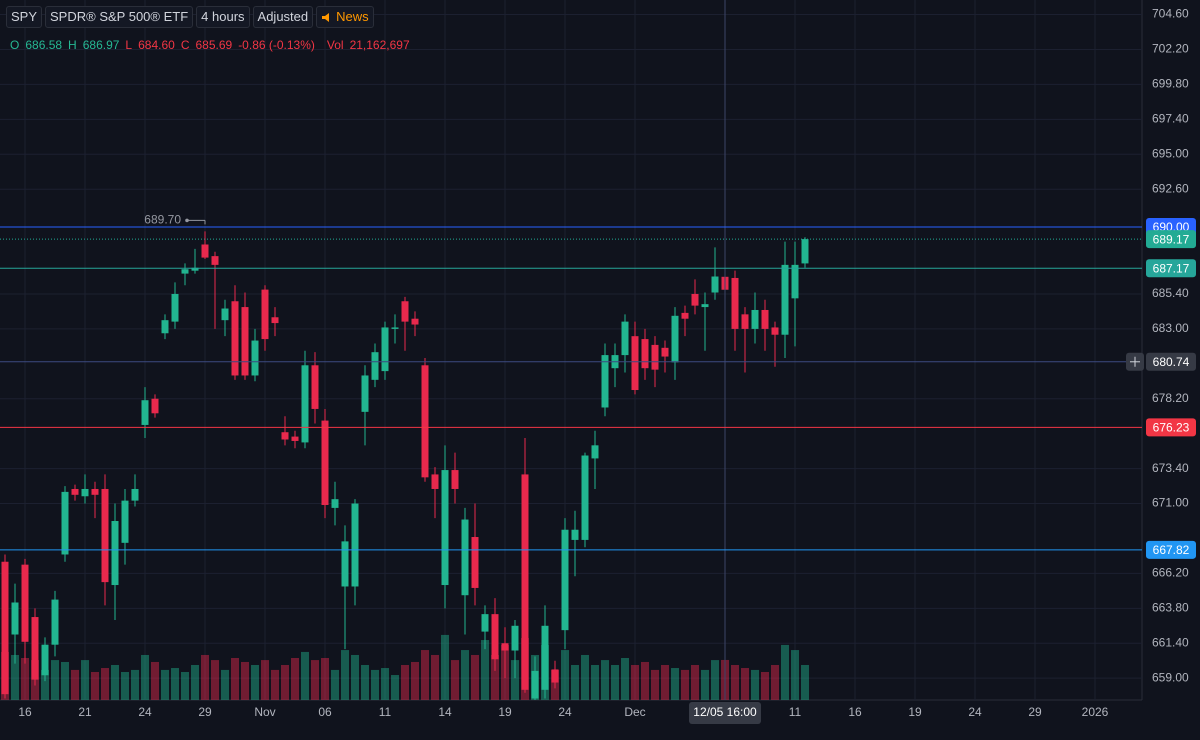  What do you see at coordinates (185, 45) in the screenshot?
I see `legend-key: C` at bounding box center [185, 45].